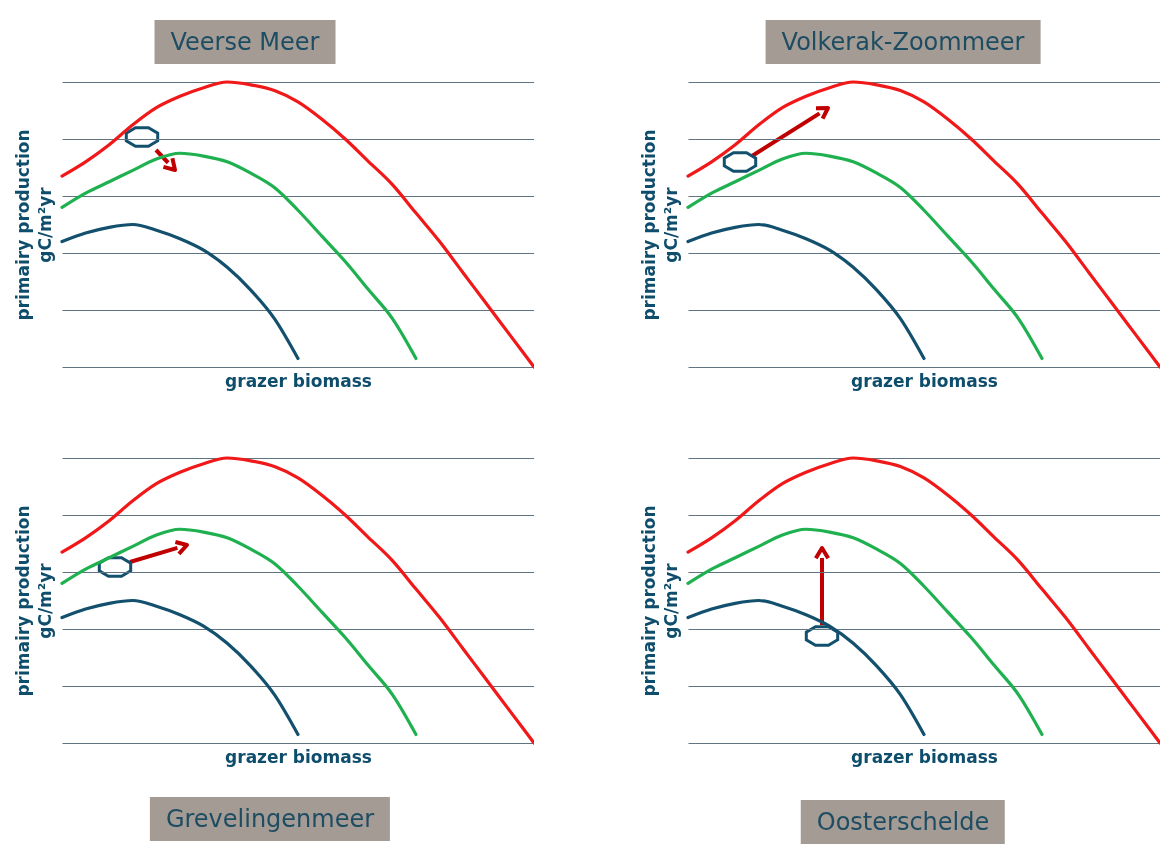 Image resolution: width=1160 pixels, height=846 pixels. Describe the element at coordinates (270, 819) in the screenshot. I see `text: Grevelingenmeer` at that location.